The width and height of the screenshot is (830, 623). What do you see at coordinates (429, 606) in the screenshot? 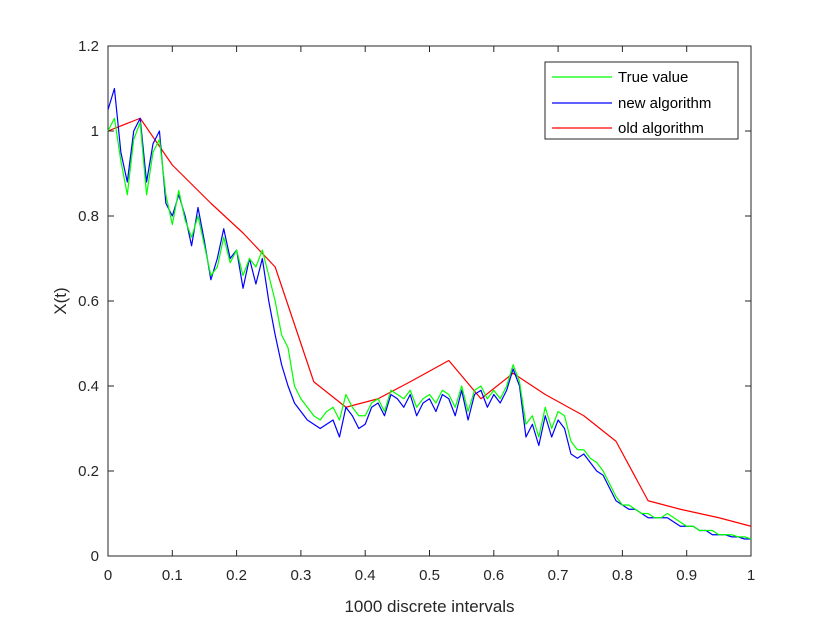
I see `x-axis-title: 1000 discrete intervals` at bounding box center [429, 606].